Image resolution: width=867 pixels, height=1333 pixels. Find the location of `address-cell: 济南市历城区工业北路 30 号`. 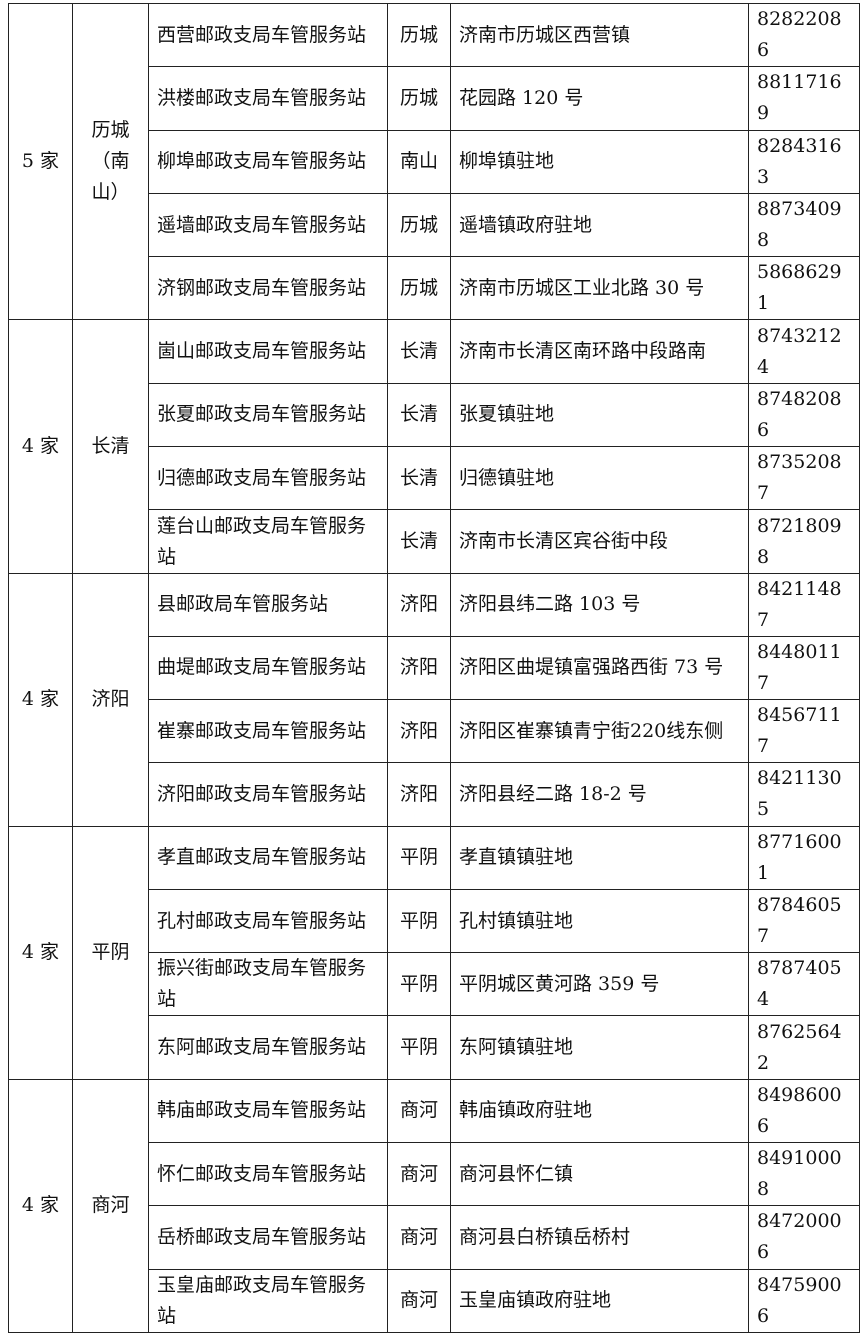

address-cell: 济南市历城区工业北路 30 号 is located at coordinates (599, 288).